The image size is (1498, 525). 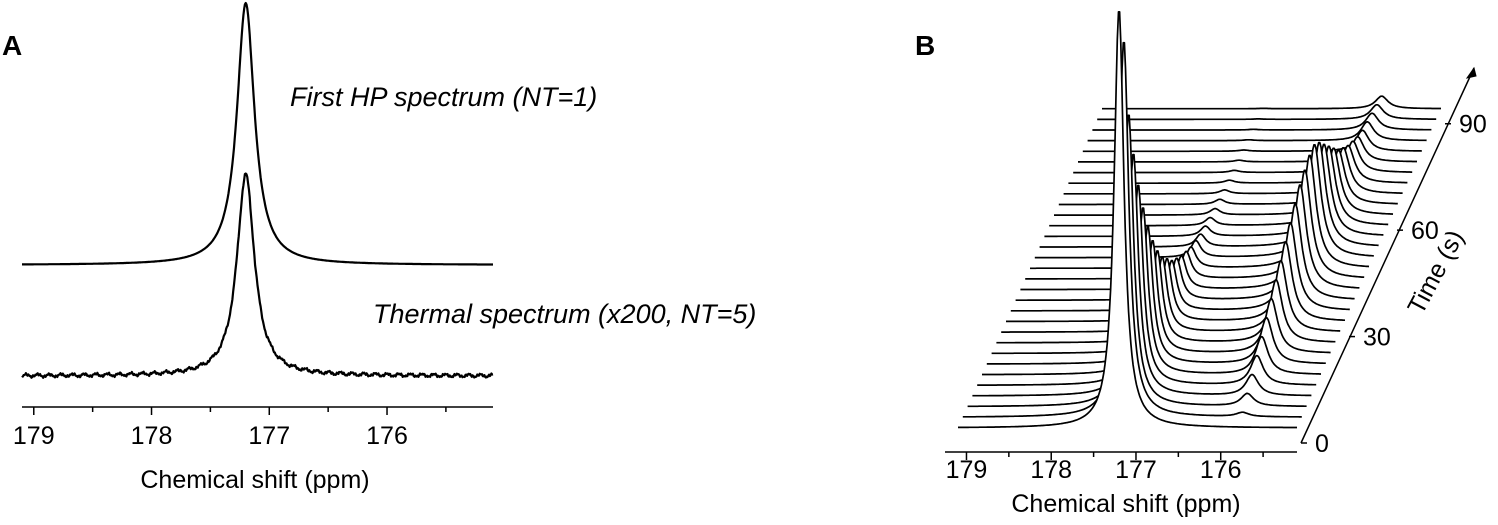 I want to click on time-tick-label: 30, so click(x=1377, y=338).